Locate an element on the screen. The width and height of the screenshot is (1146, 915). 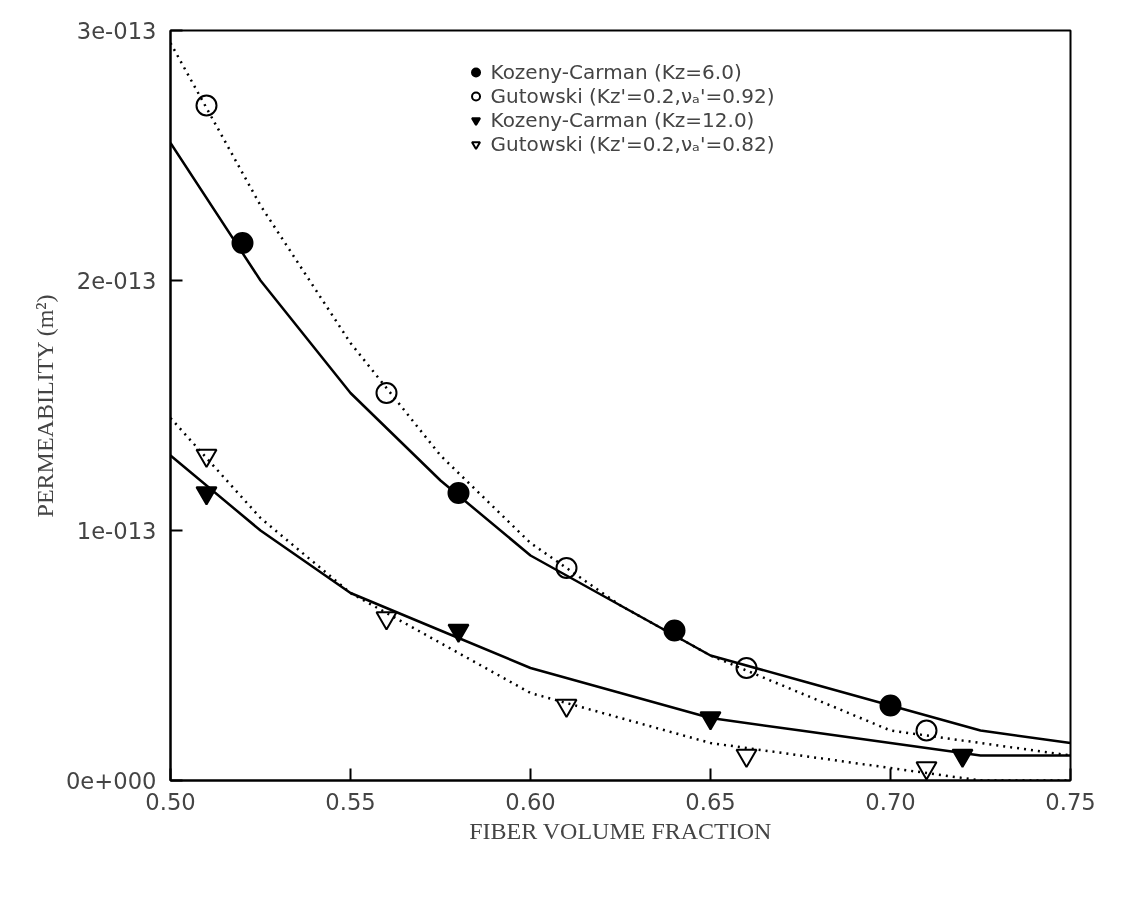
legend-label: Gutowski (Kz'=0.2,νₐ'=0.92) is located at coordinates (632, 96).